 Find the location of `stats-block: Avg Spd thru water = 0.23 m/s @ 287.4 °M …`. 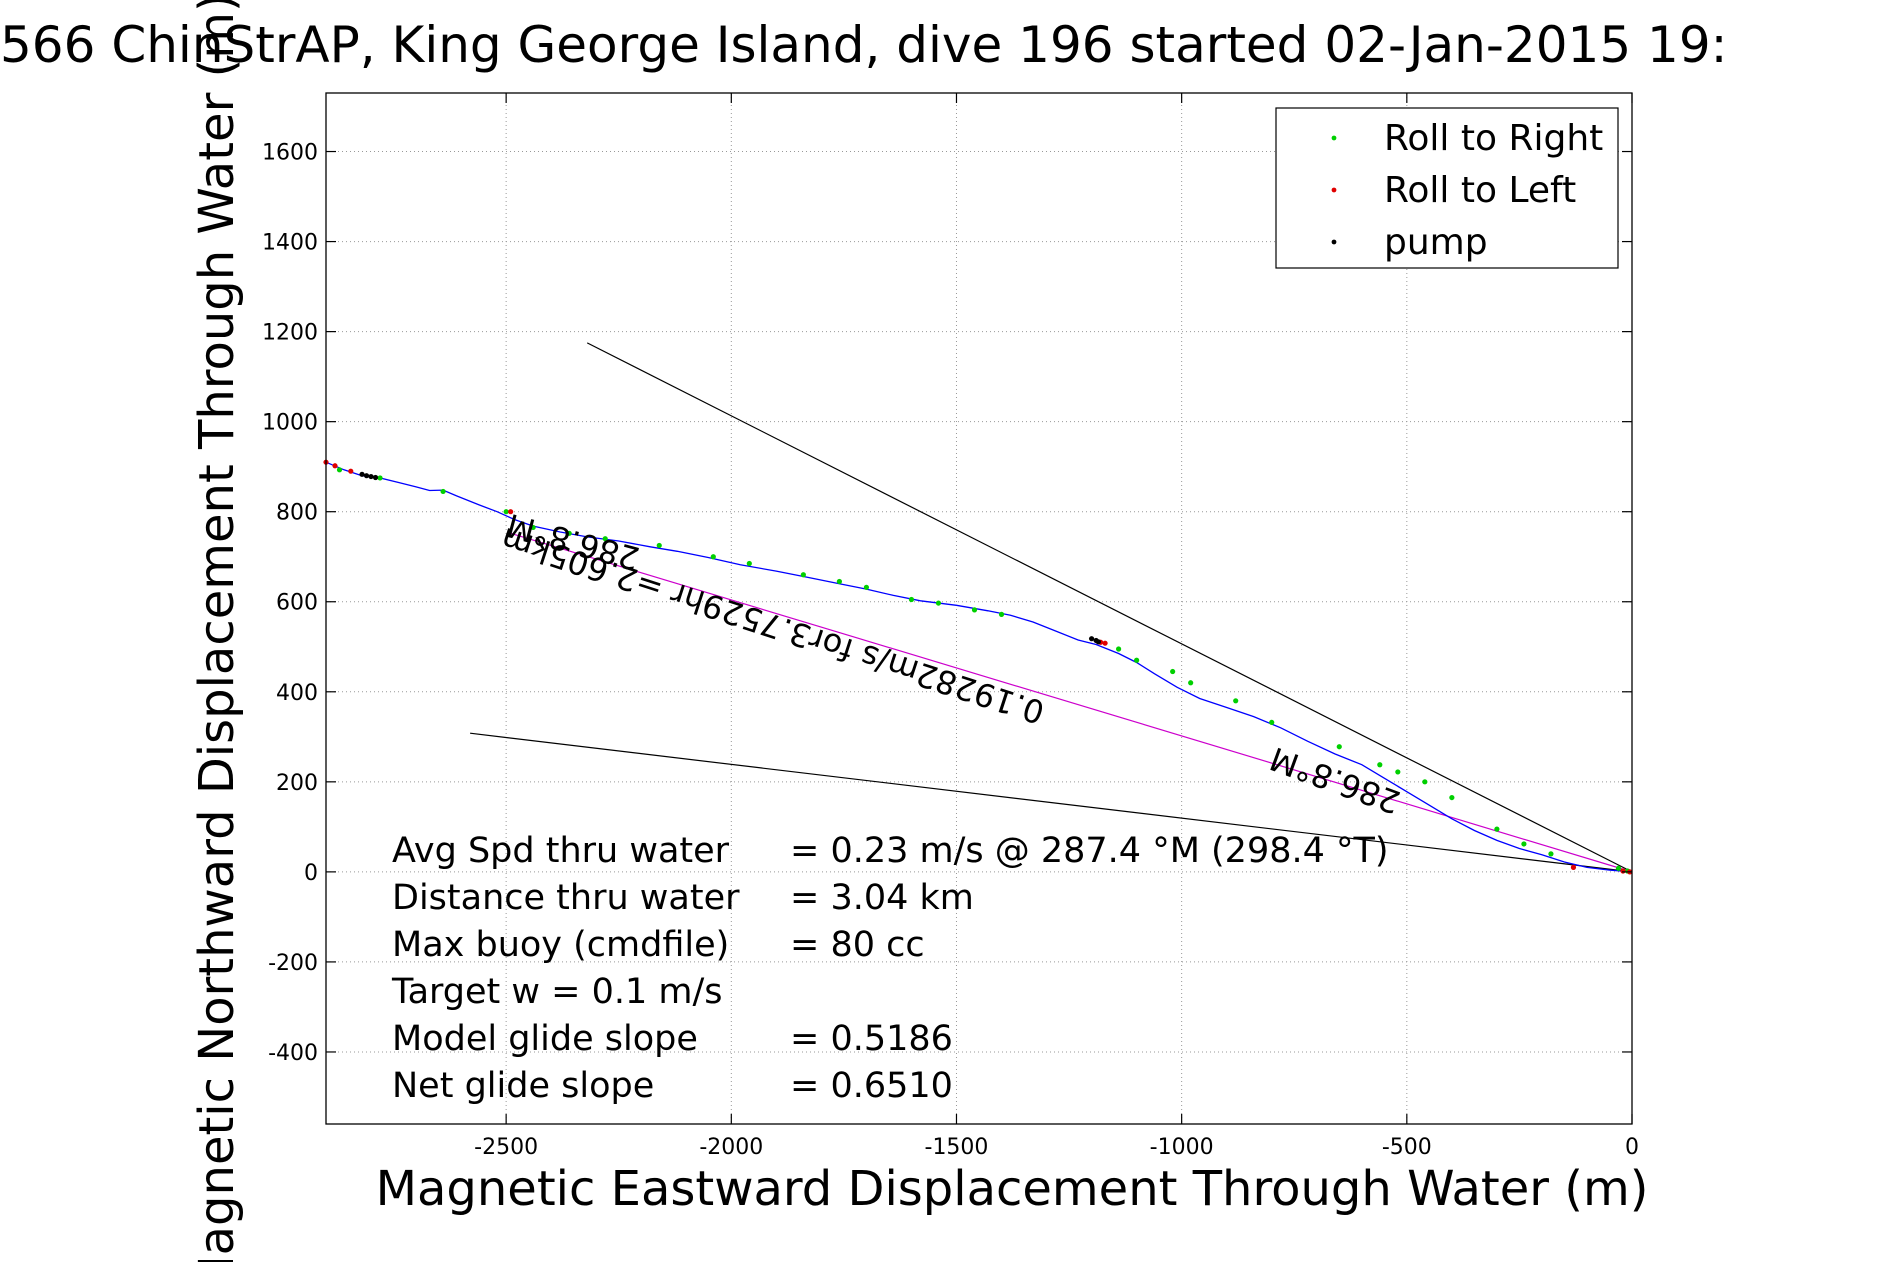

stats-block: Avg Spd thru water = 0.23 m/s @ 287.4 °M … is located at coordinates (890, 968).